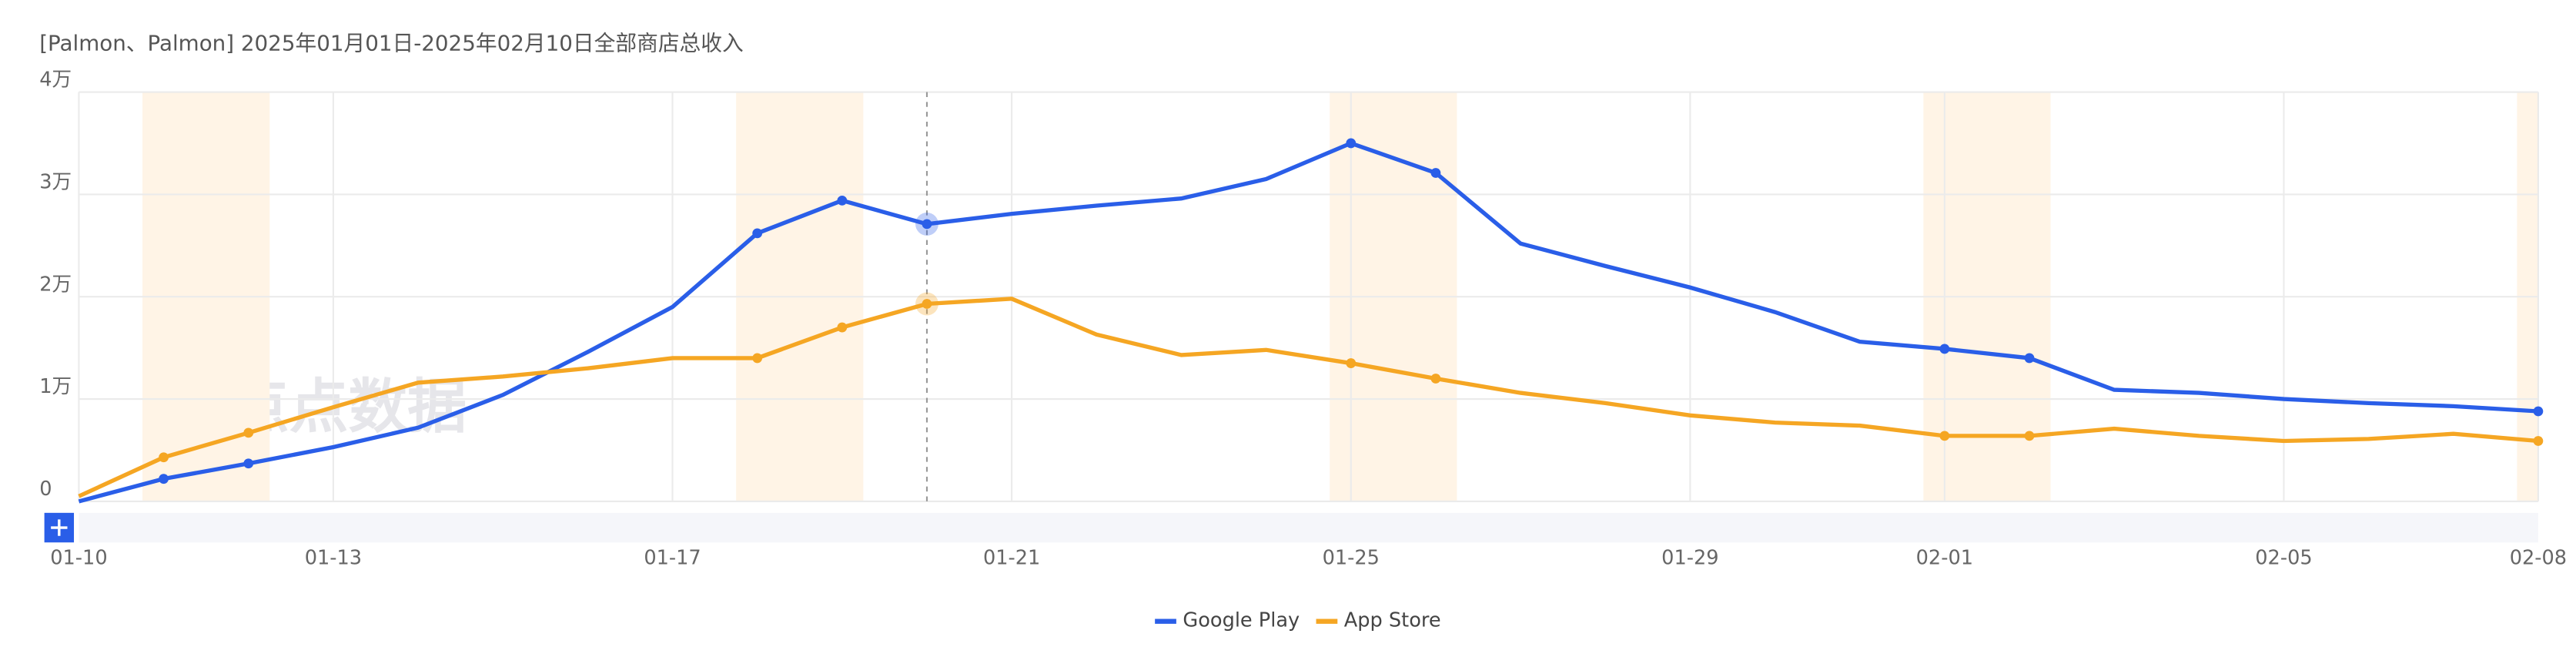 This screenshot has height=647, width=2576. What do you see at coordinates (56, 284) in the screenshot?
I see `y-tick-label: 2万` at bounding box center [56, 284].